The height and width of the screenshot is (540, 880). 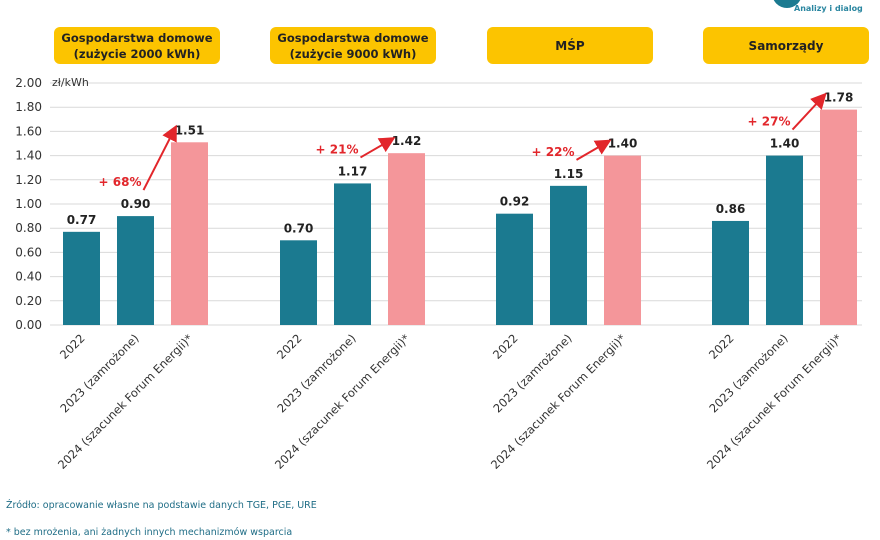 What do you see at coordinates (28, 228) in the screenshot?
I see `y-tick-label: 0.80` at bounding box center [28, 228].